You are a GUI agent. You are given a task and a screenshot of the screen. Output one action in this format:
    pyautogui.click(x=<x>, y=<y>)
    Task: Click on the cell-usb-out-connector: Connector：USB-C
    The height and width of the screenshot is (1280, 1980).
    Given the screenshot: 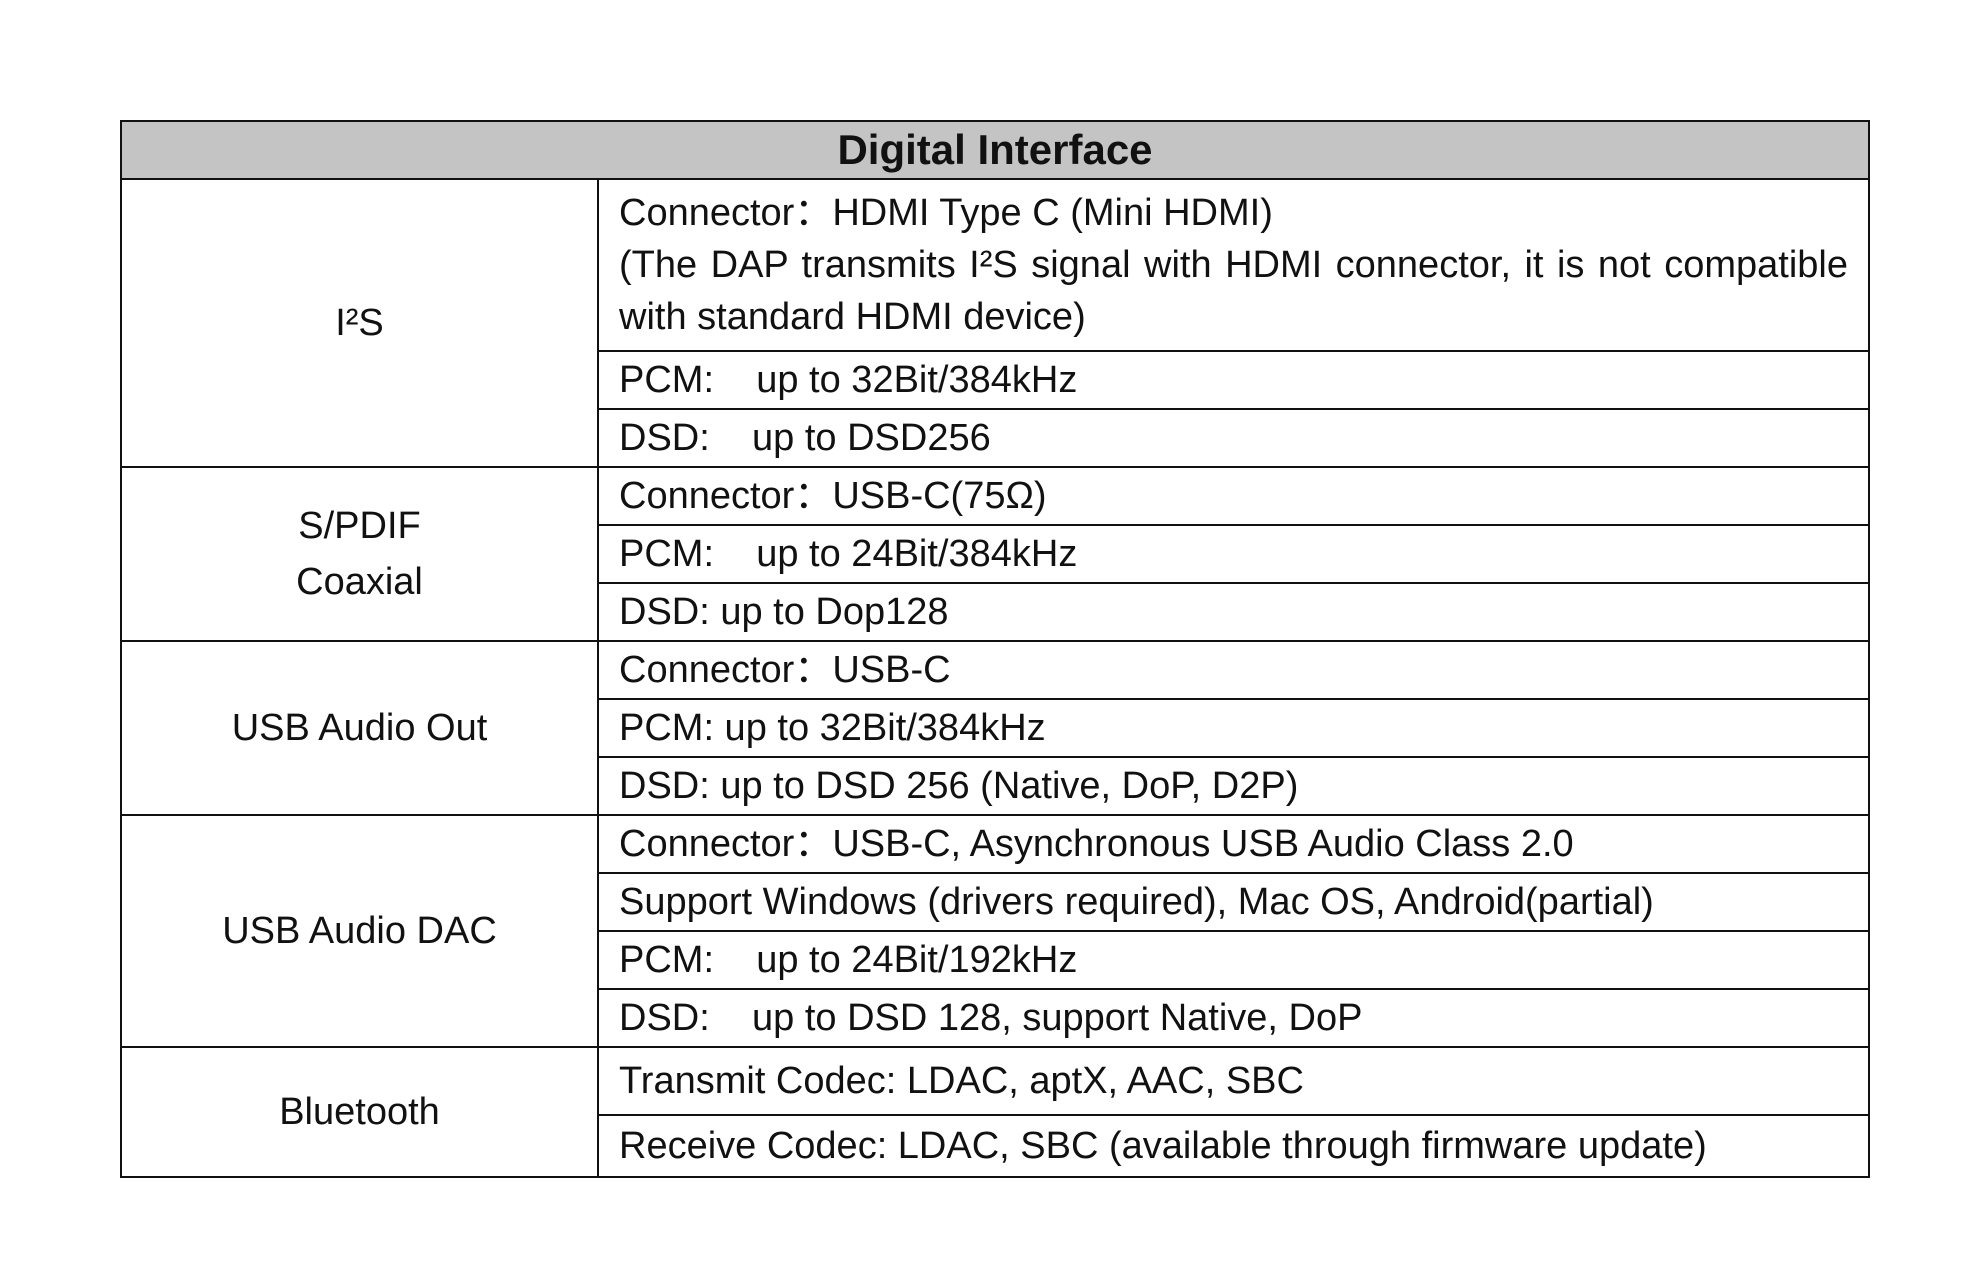 What is the action you would take?
    pyautogui.click(x=1233, y=670)
    